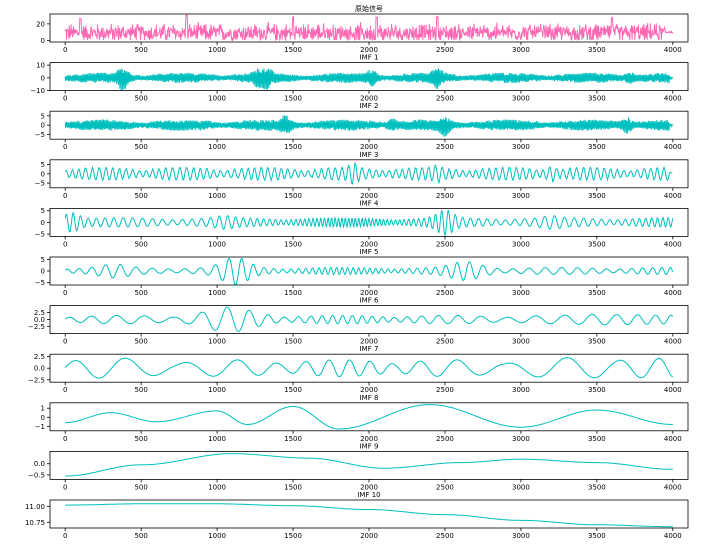 The width and height of the screenshot is (720, 545). What do you see at coordinates (369, 203) in the screenshot?
I see `subplot-title: IMF 4` at bounding box center [369, 203].